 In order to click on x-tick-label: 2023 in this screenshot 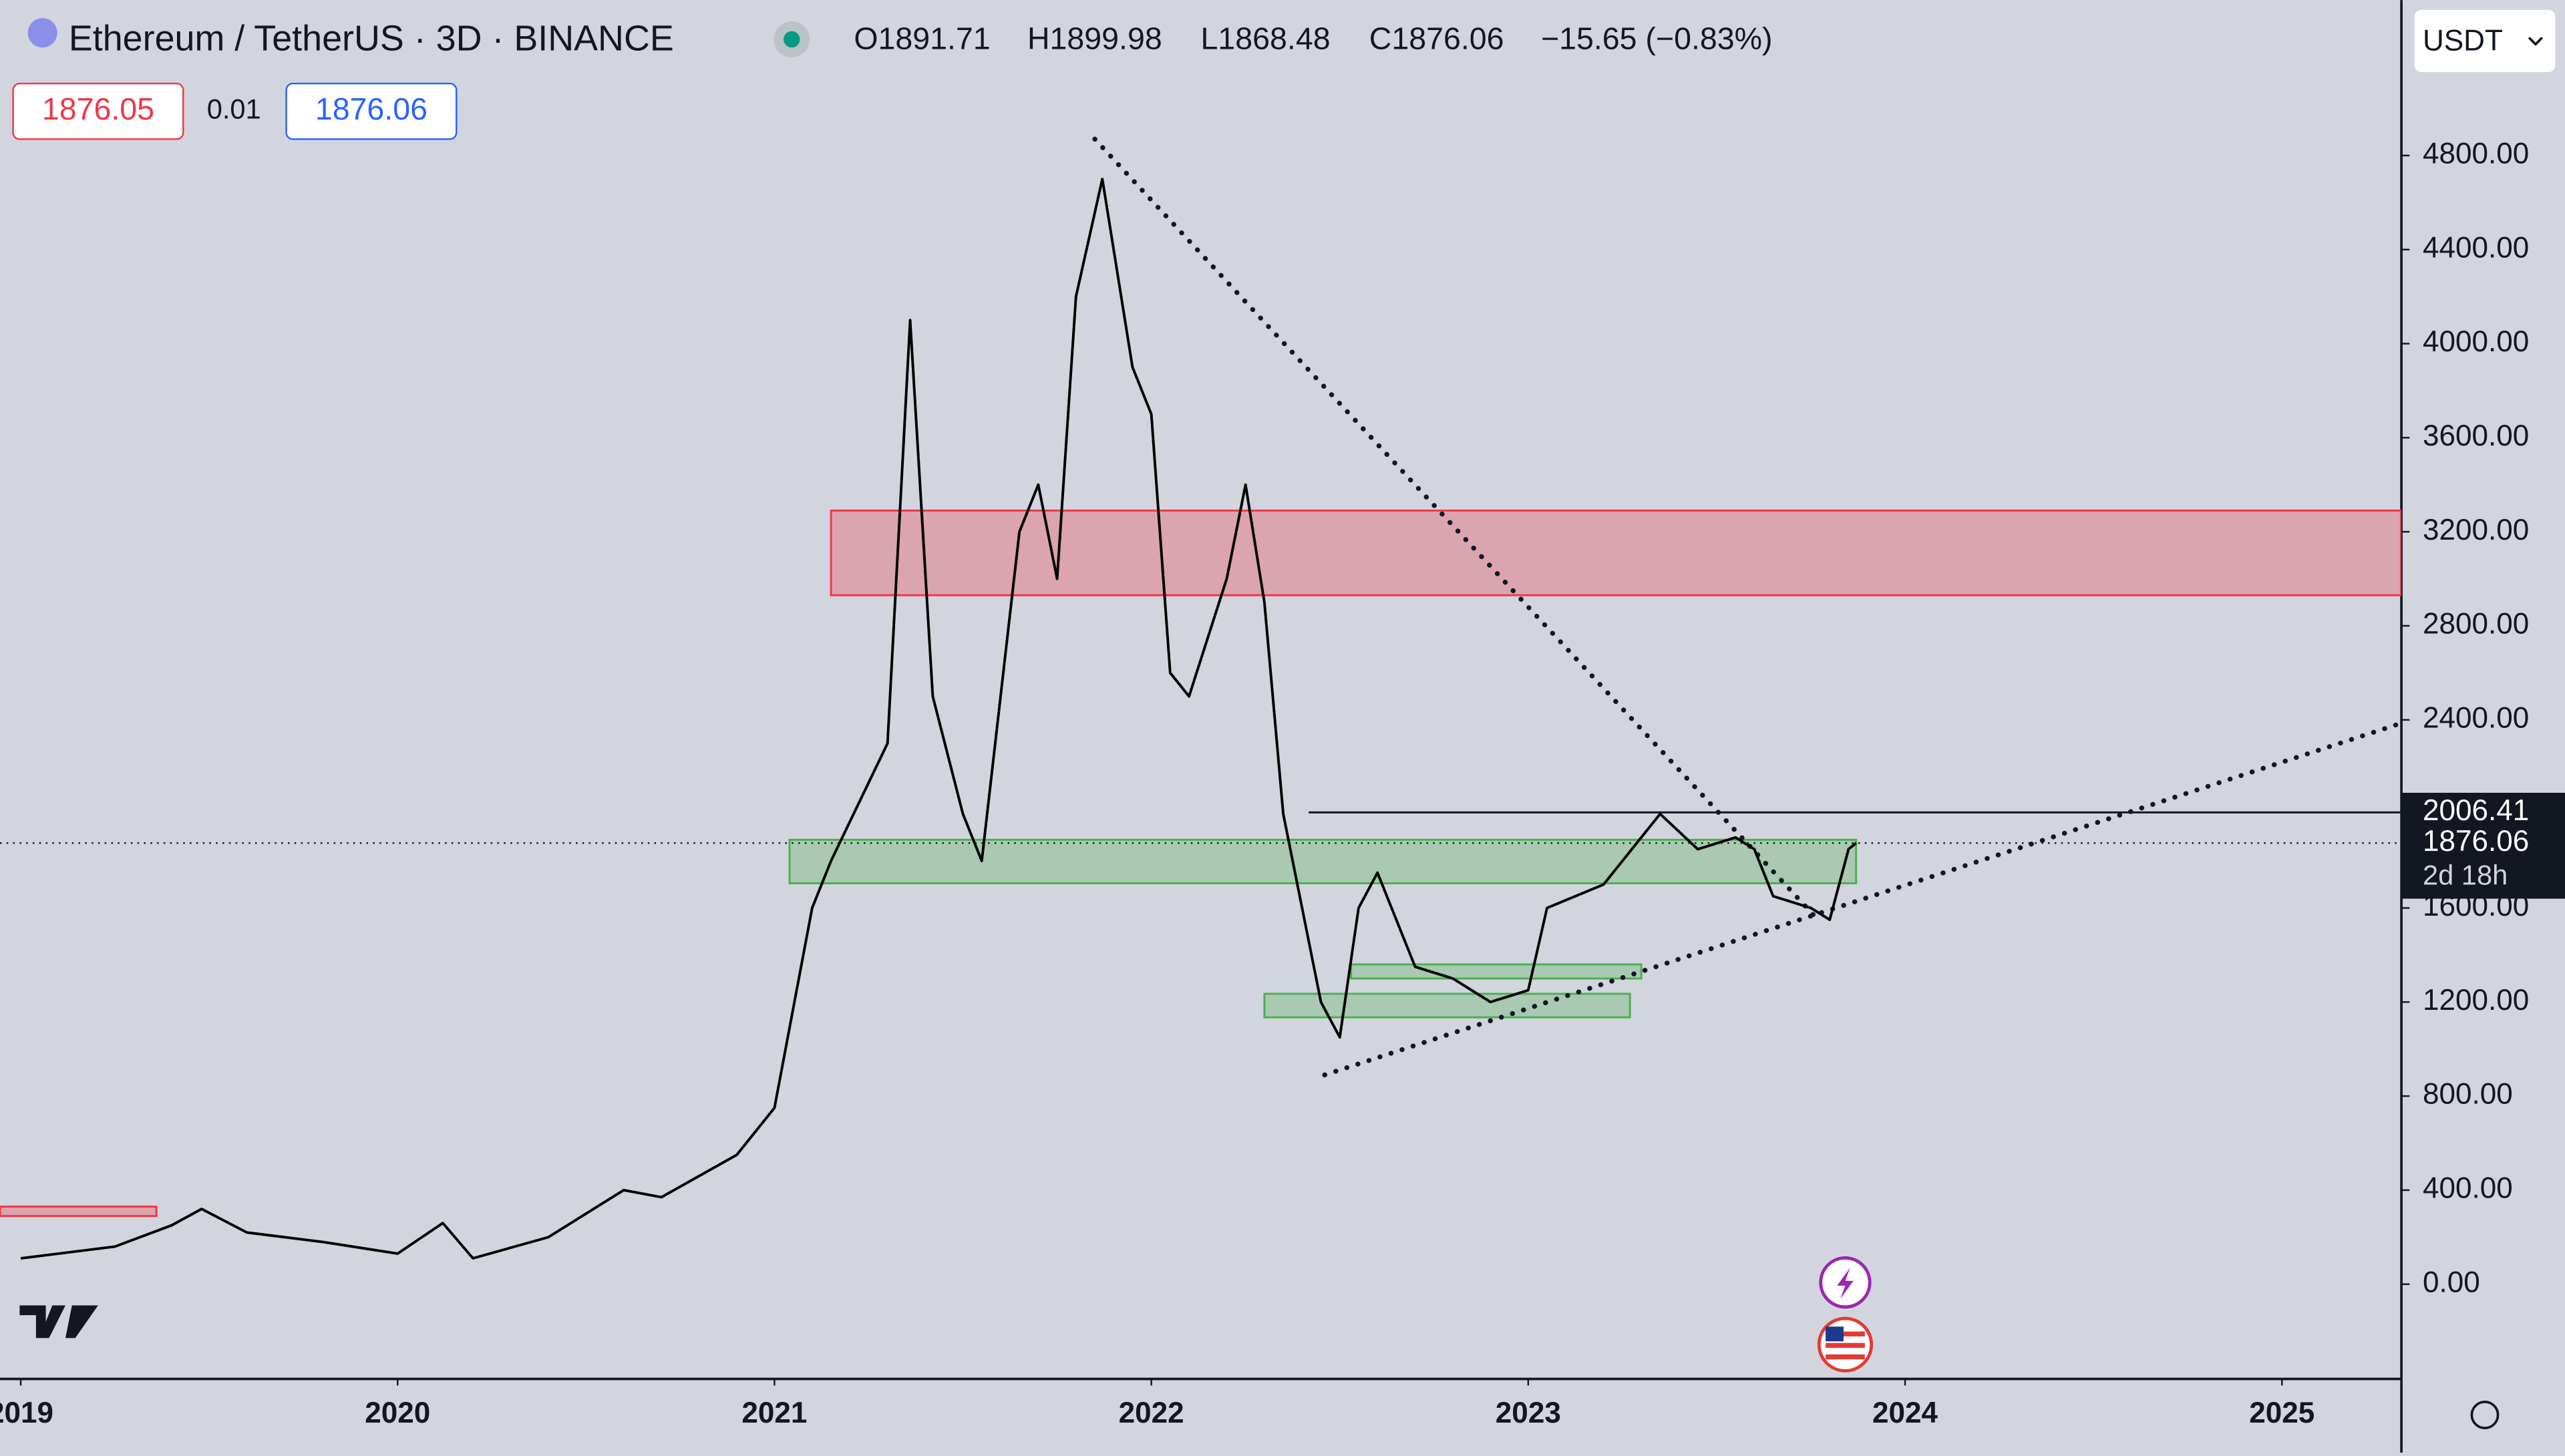, I will do `click(1528, 1413)`.